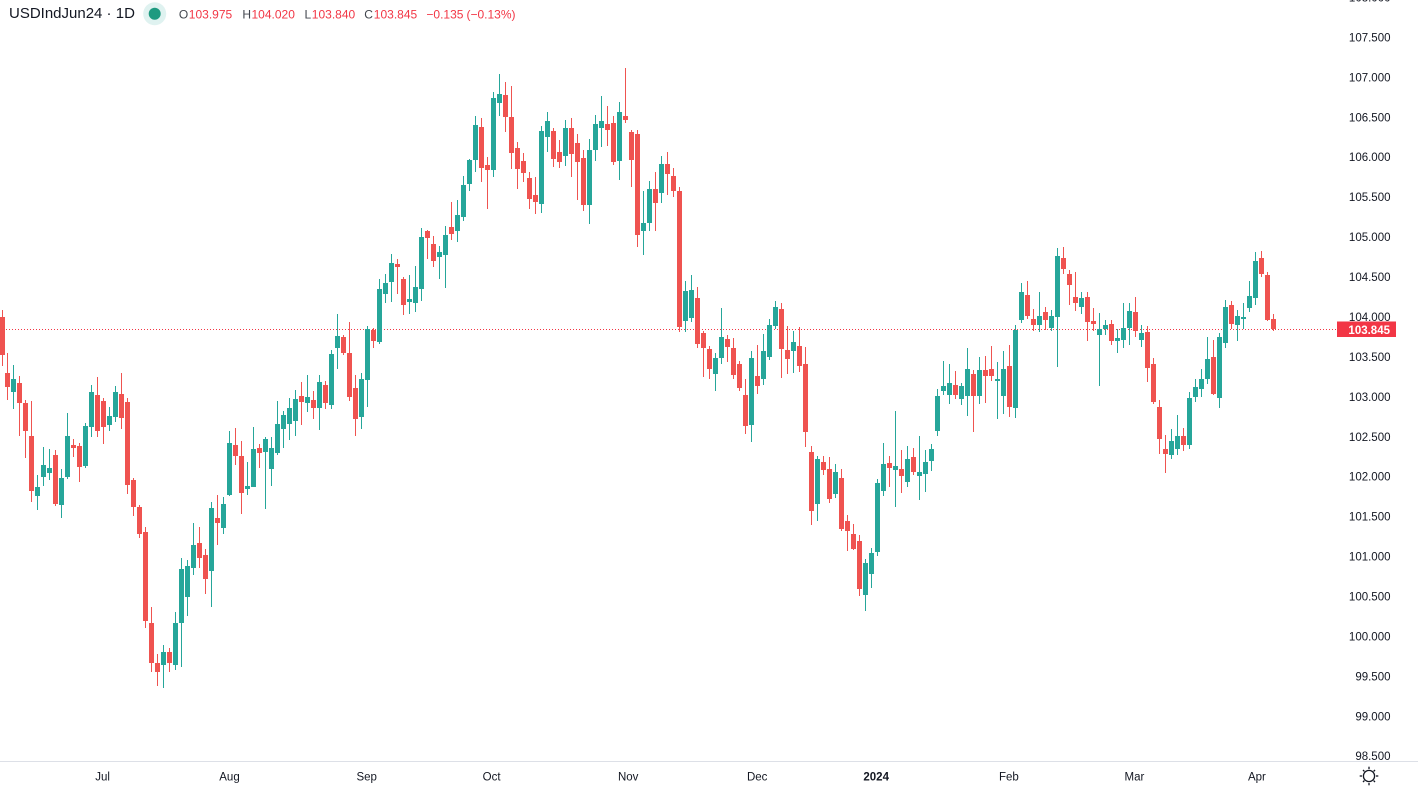 The width and height of the screenshot is (1418, 807). I want to click on svg-text: C, so click(368, 15).